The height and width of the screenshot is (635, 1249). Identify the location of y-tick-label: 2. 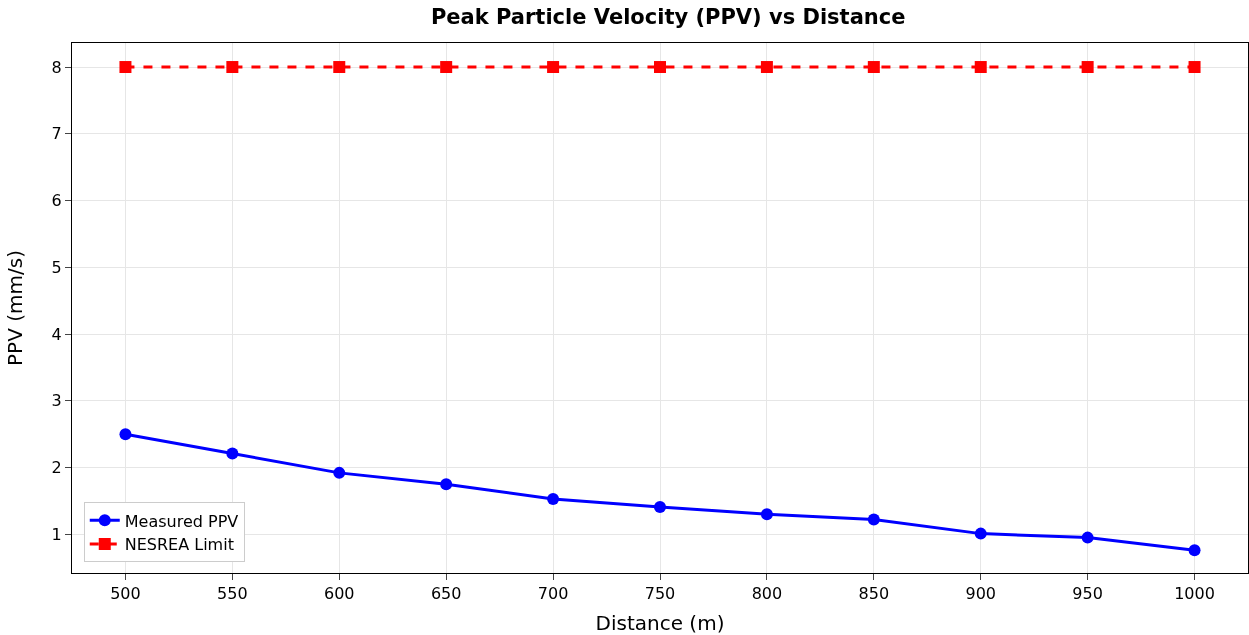
(56, 468).